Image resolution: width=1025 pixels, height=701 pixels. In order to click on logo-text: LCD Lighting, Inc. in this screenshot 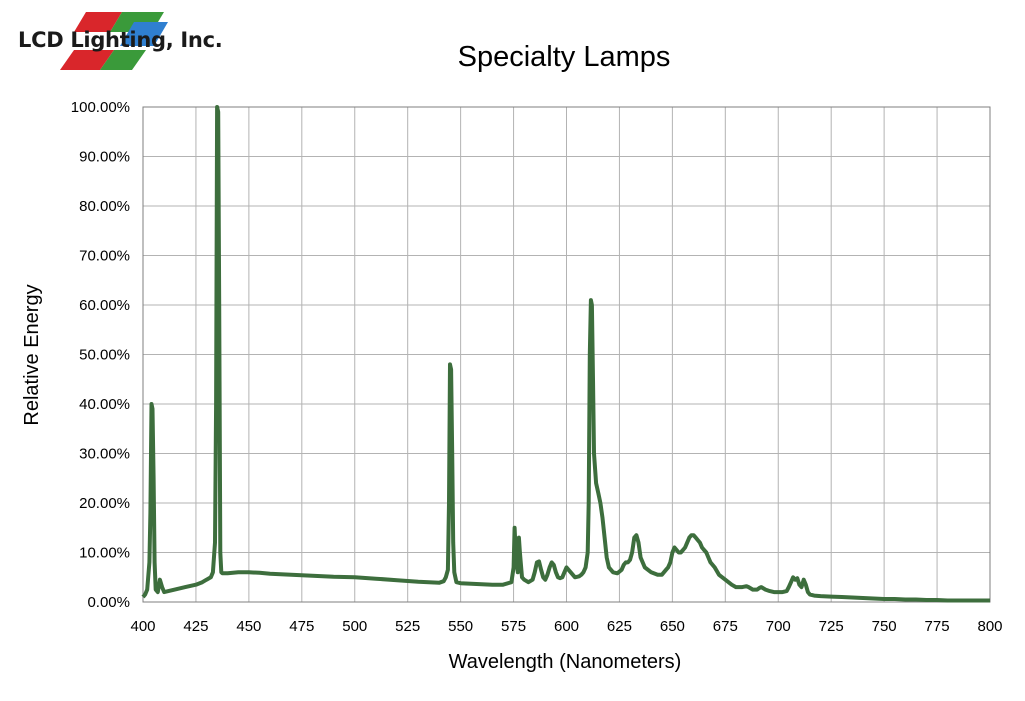, I will do `click(120, 40)`.